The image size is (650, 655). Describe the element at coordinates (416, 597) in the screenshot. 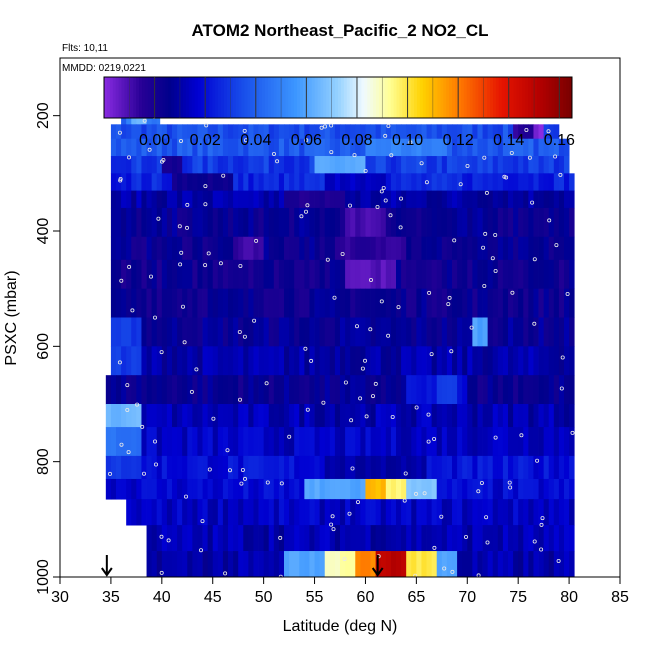

I see `x-tick-label: 65` at that location.